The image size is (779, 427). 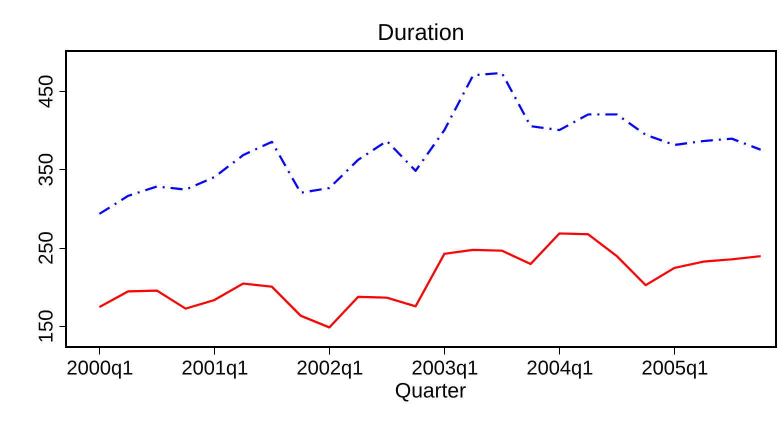 I want to click on x-tick-label: 2005q1, so click(x=675, y=369).